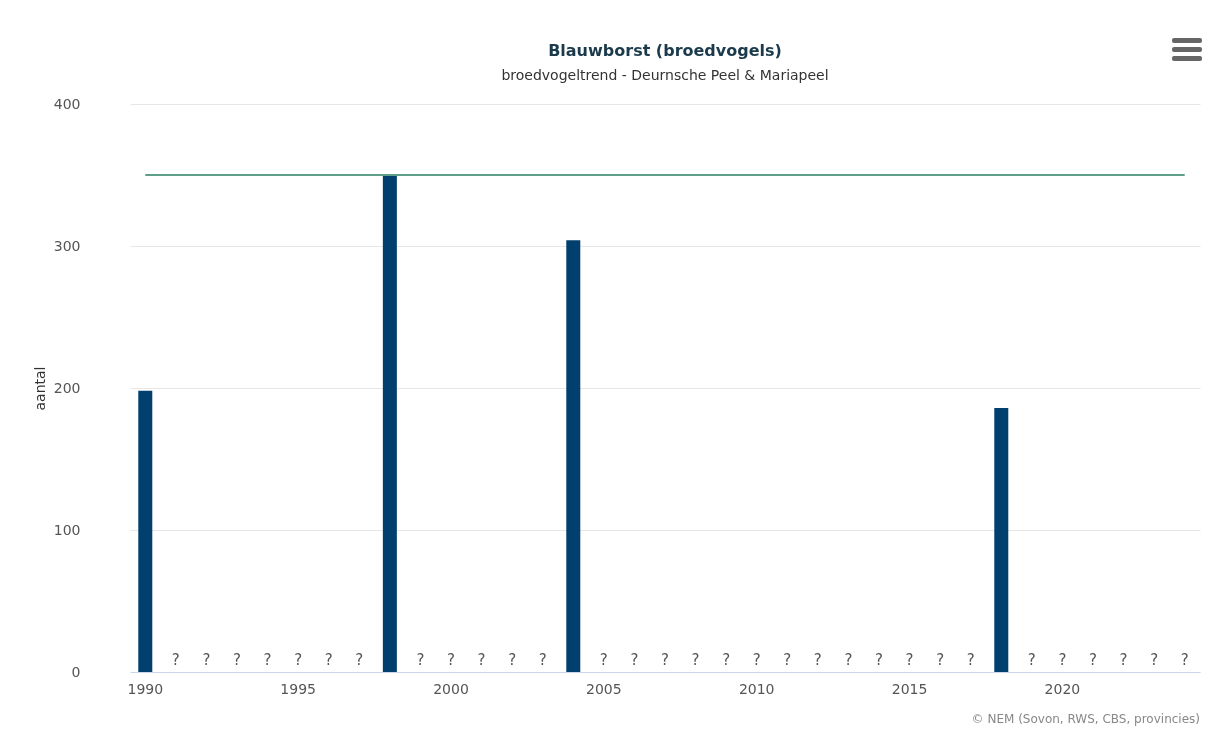  Describe the element at coordinates (67, 245) in the screenshot. I see `y-tick-label: 300` at that location.